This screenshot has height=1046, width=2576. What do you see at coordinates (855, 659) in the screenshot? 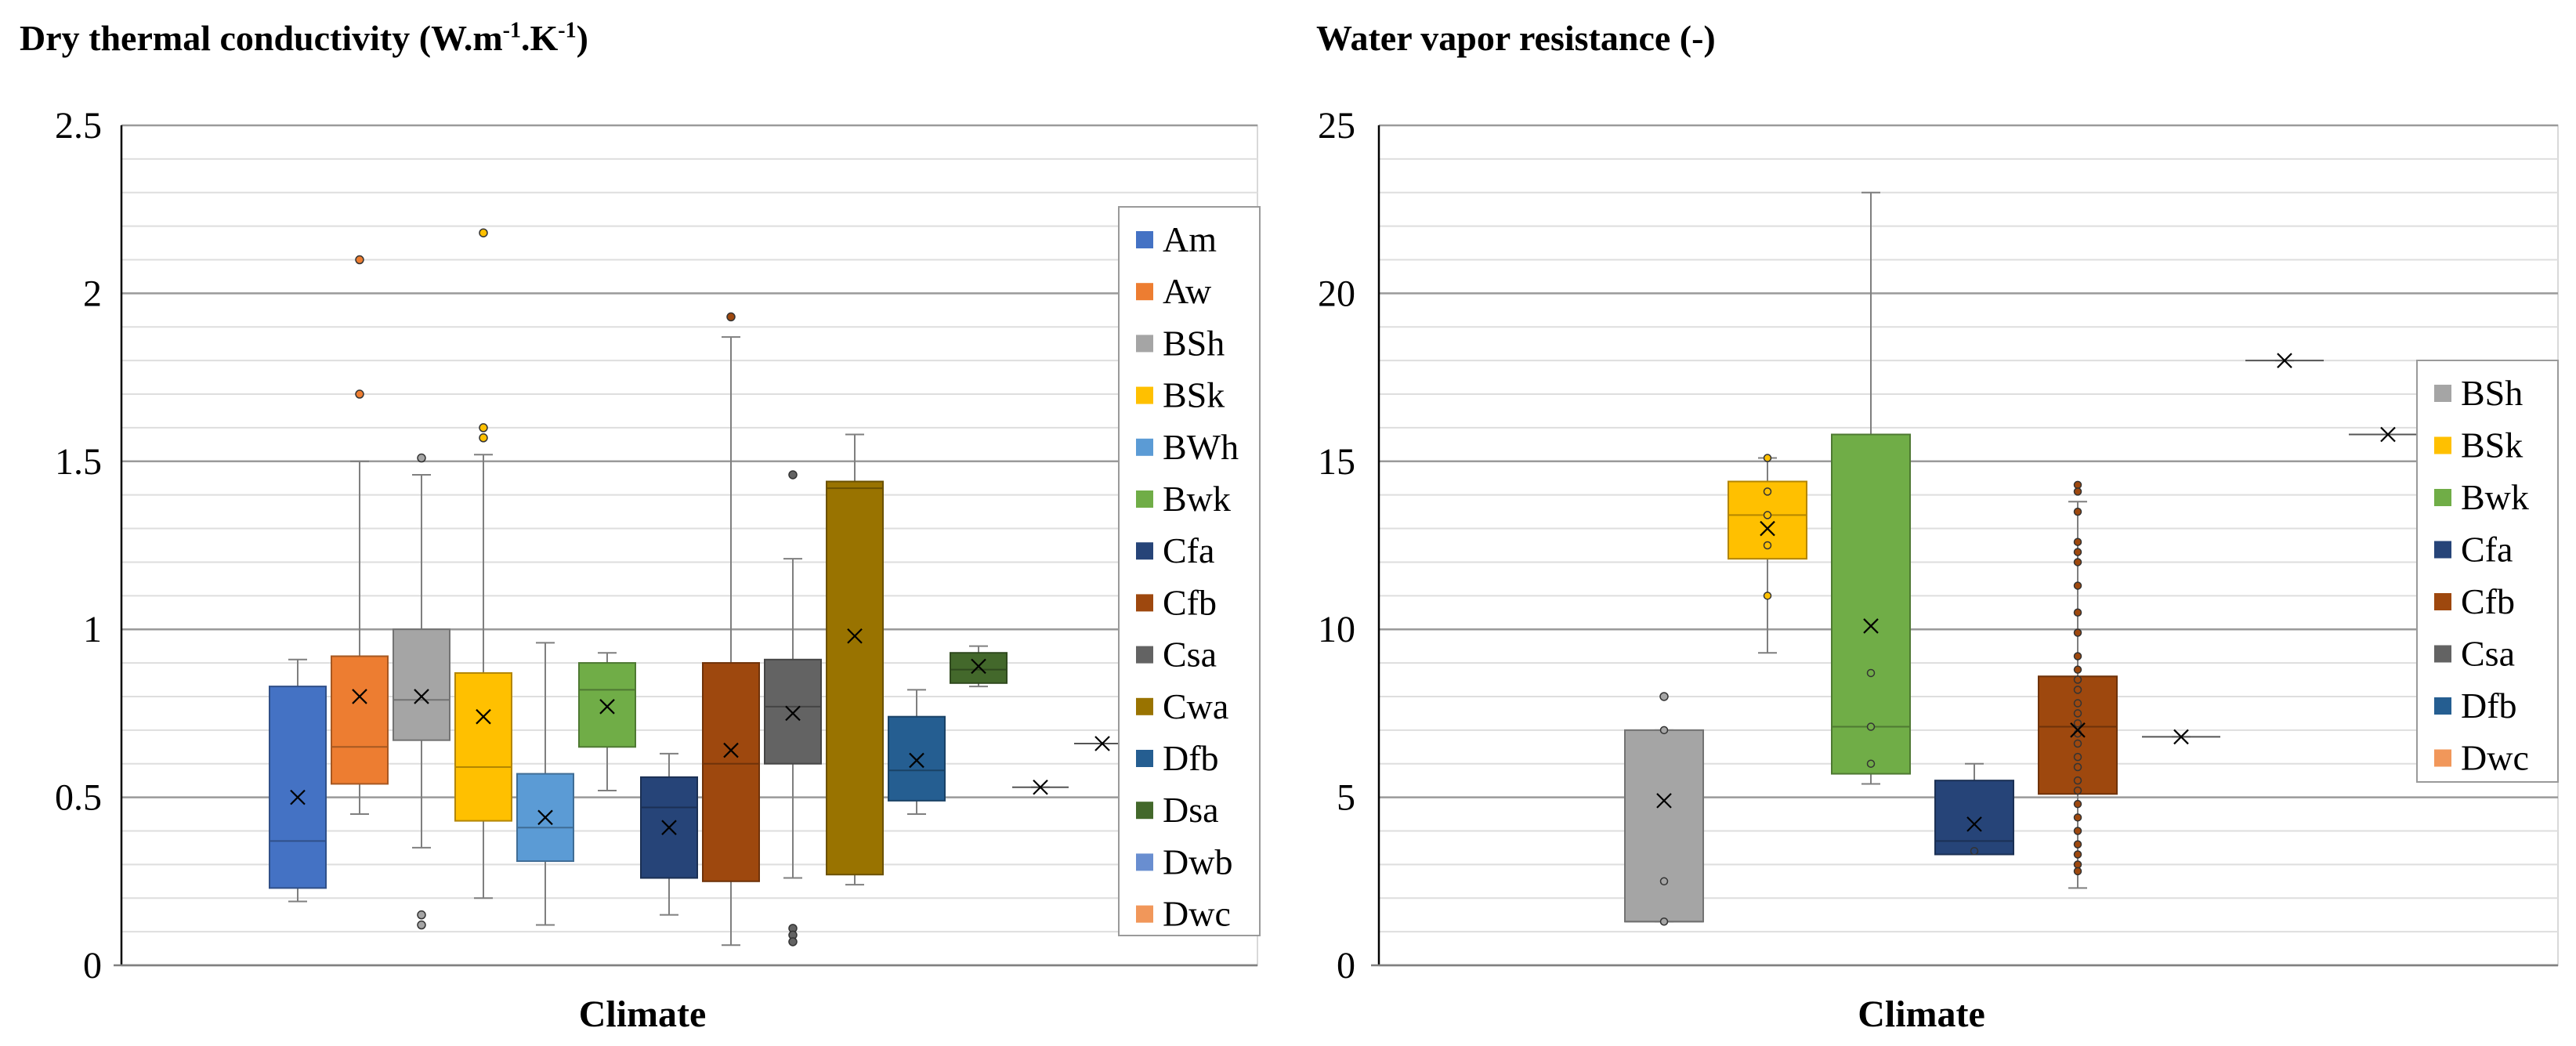
I see `box-cwa` at bounding box center [855, 659].